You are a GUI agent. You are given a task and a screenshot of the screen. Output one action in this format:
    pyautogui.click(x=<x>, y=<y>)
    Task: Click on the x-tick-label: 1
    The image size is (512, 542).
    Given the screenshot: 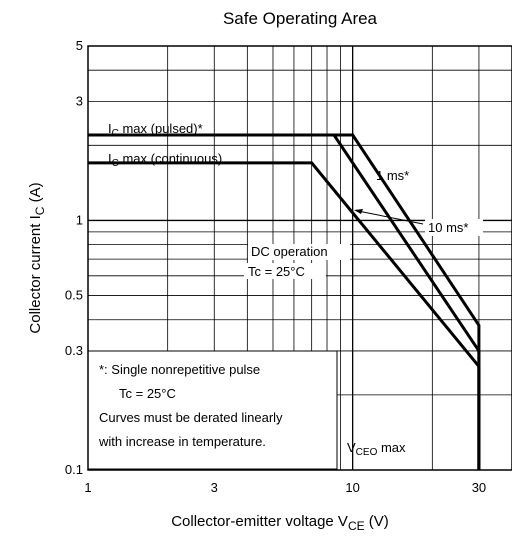 What is the action you would take?
    pyautogui.click(x=87, y=487)
    